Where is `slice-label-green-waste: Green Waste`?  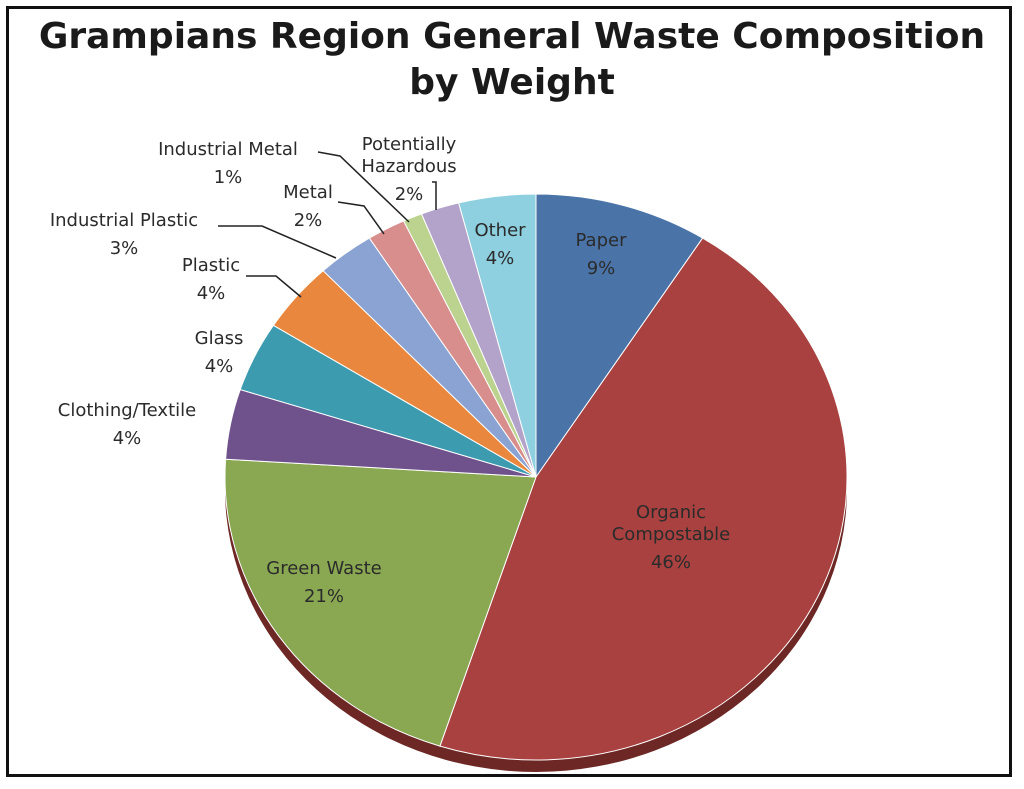 slice-label-green-waste: Green Waste is located at coordinates (323, 568).